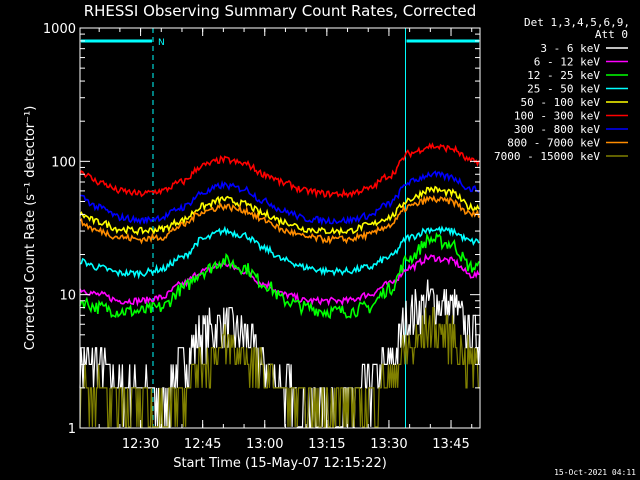  What do you see at coordinates (388, 444) in the screenshot?
I see `x-tick-label: 13:30` at bounding box center [388, 444].